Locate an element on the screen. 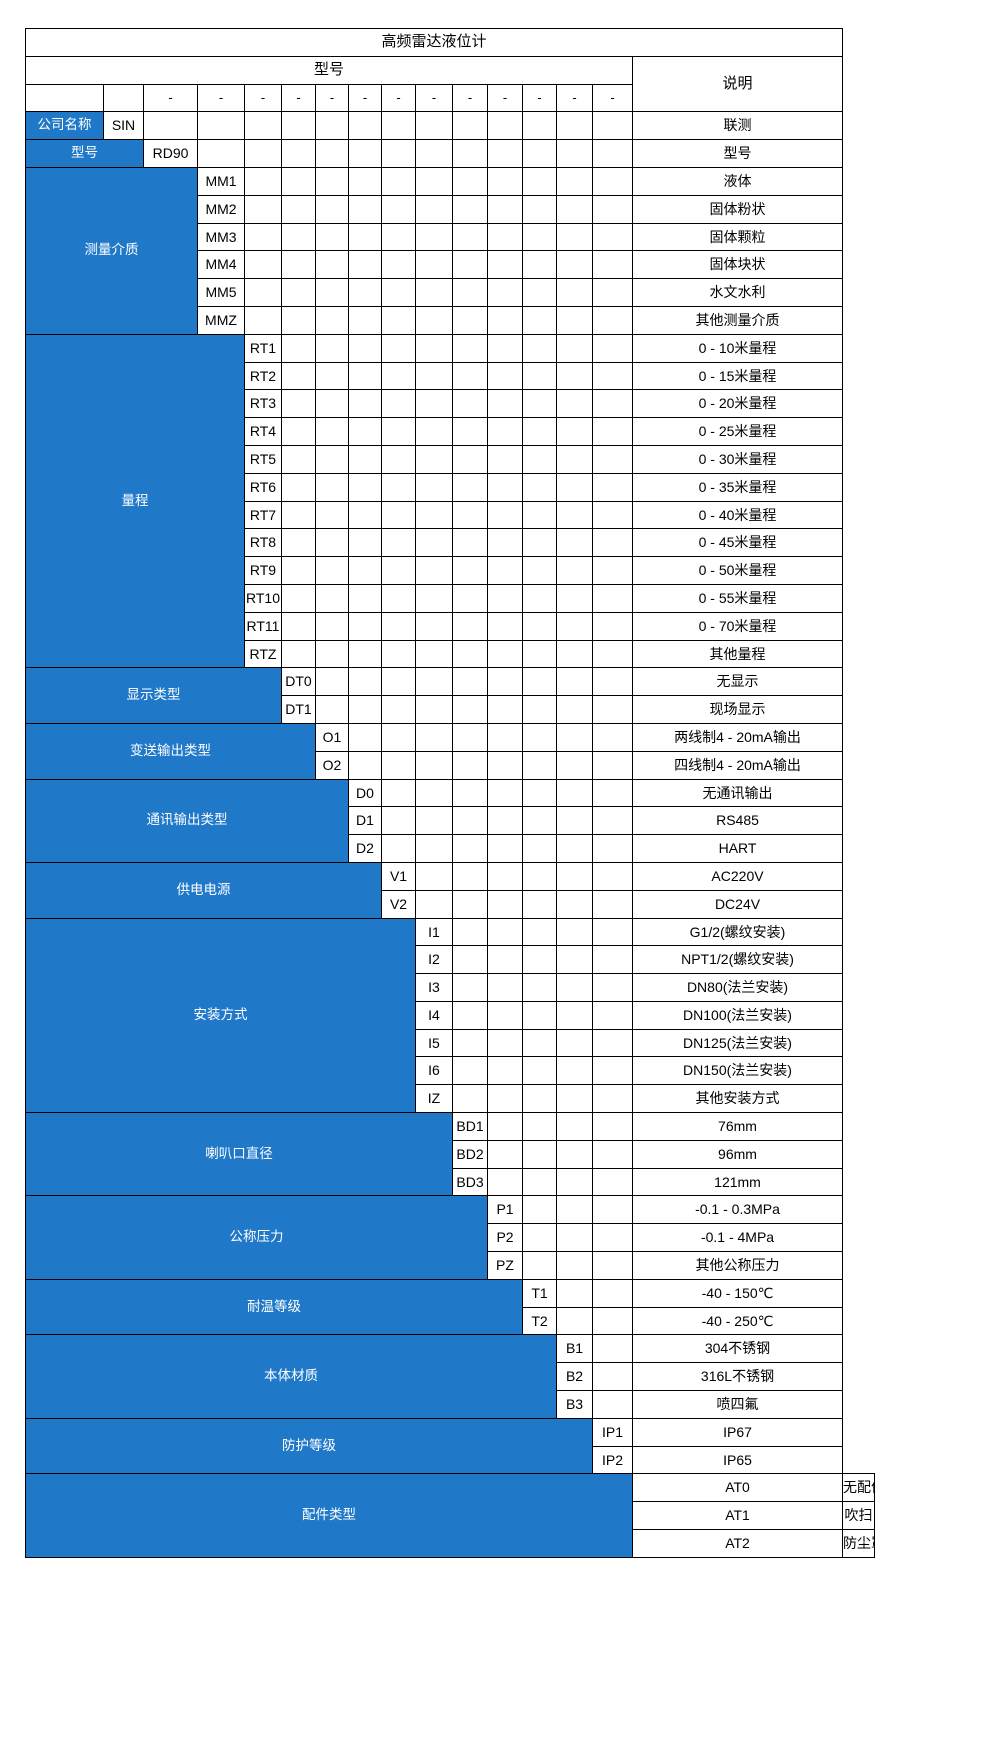  option-code: B1 is located at coordinates (574, 1349).